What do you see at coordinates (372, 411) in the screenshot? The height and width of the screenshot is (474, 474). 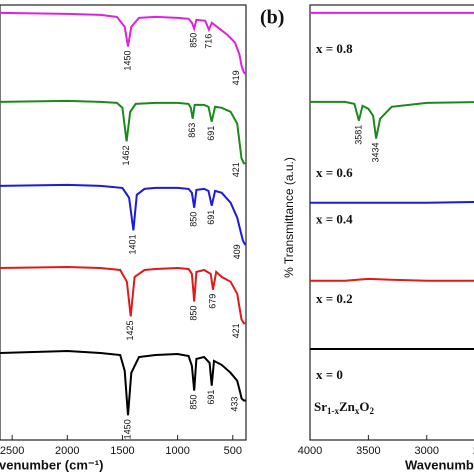 I see `formula-part: 2` at bounding box center [372, 411].